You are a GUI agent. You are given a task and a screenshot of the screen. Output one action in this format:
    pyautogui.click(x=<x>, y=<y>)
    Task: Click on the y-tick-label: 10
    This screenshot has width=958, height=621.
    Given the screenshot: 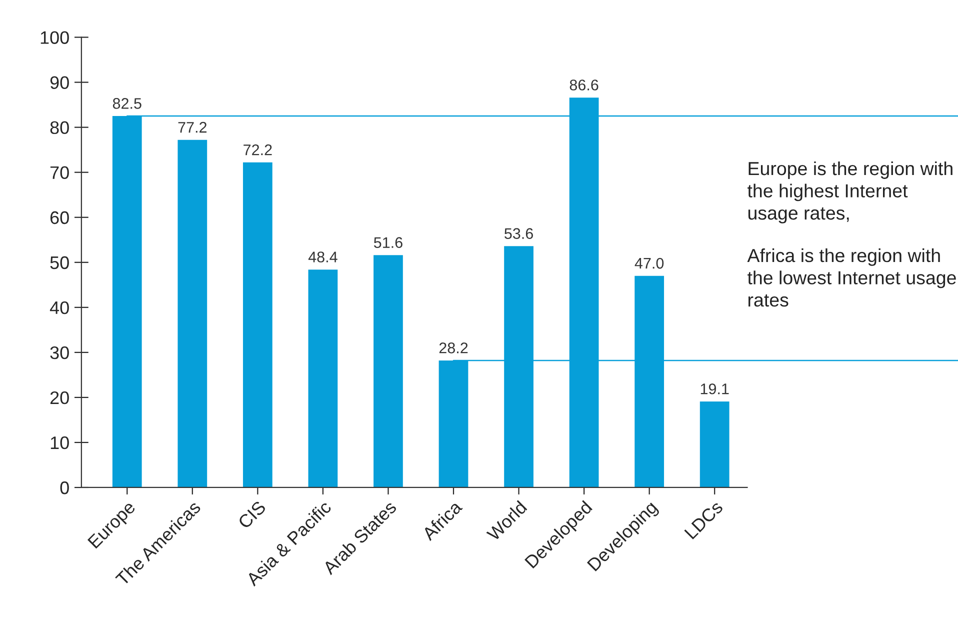 What is the action you would take?
    pyautogui.click(x=59, y=443)
    